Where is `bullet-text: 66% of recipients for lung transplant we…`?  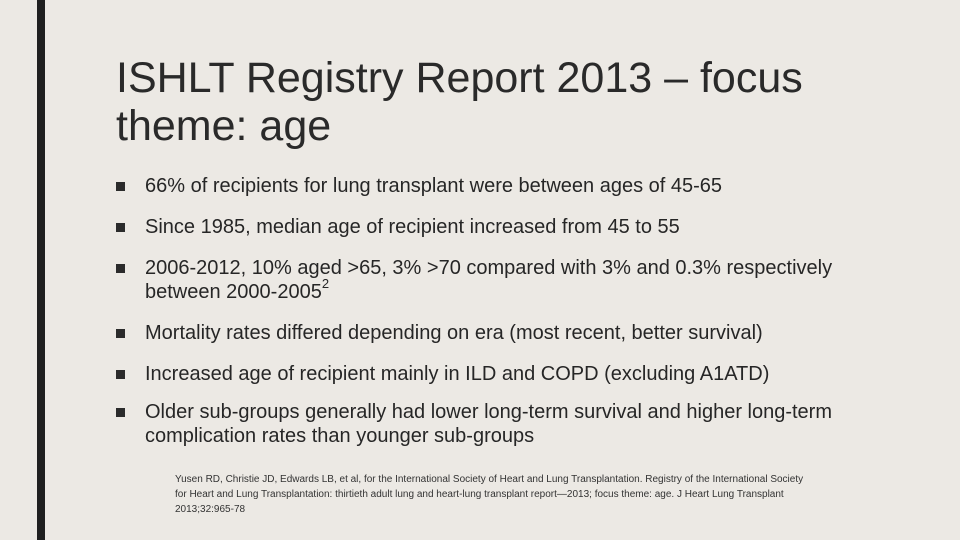
bullet-text: 66% of recipients for lung transplant we… is located at coordinates (434, 186).